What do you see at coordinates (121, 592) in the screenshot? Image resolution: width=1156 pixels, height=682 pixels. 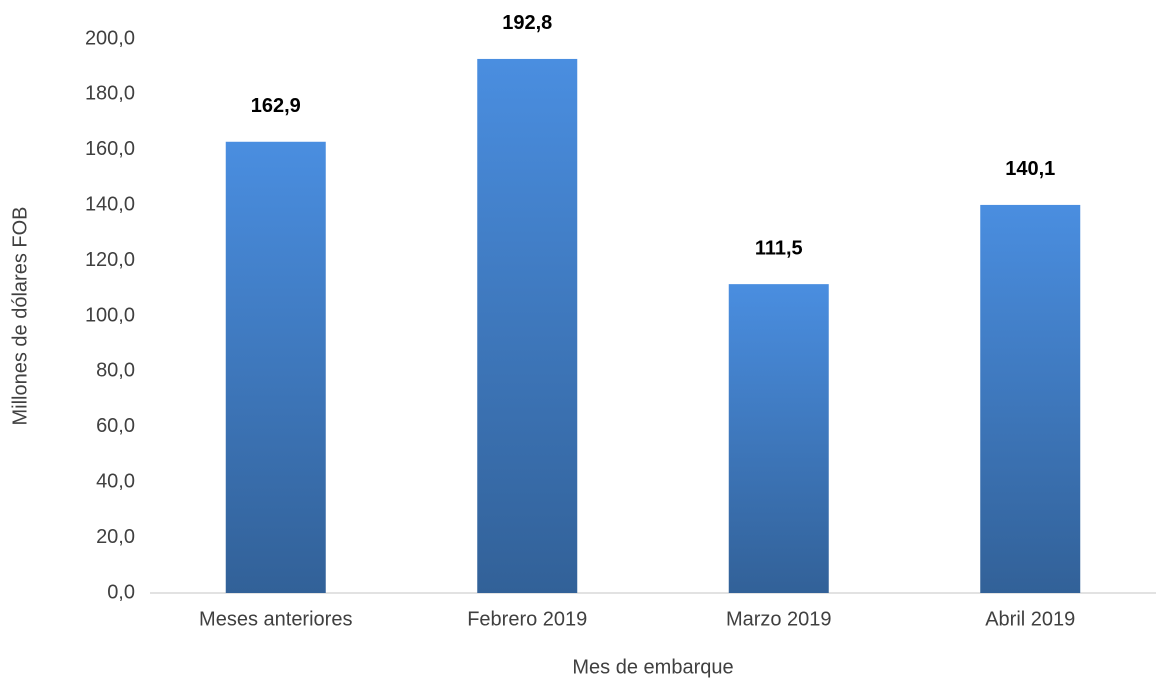 I see `y-tick-label: 0,0` at bounding box center [121, 592].